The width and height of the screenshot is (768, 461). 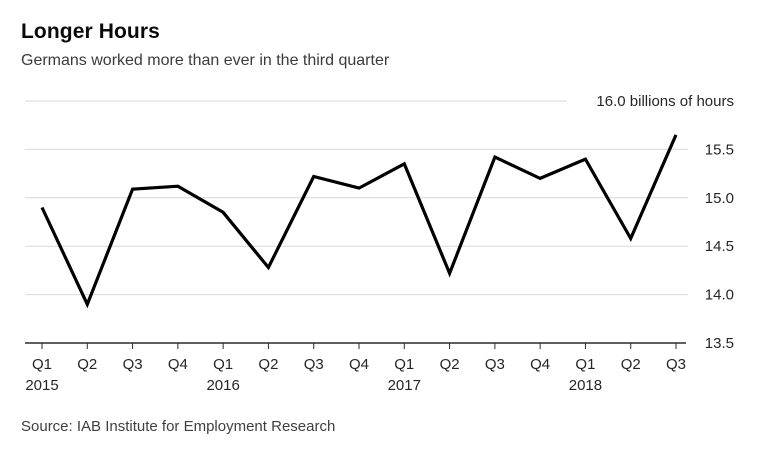 What do you see at coordinates (404, 385) in the screenshot?
I see `year-label: 2017` at bounding box center [404, 385].